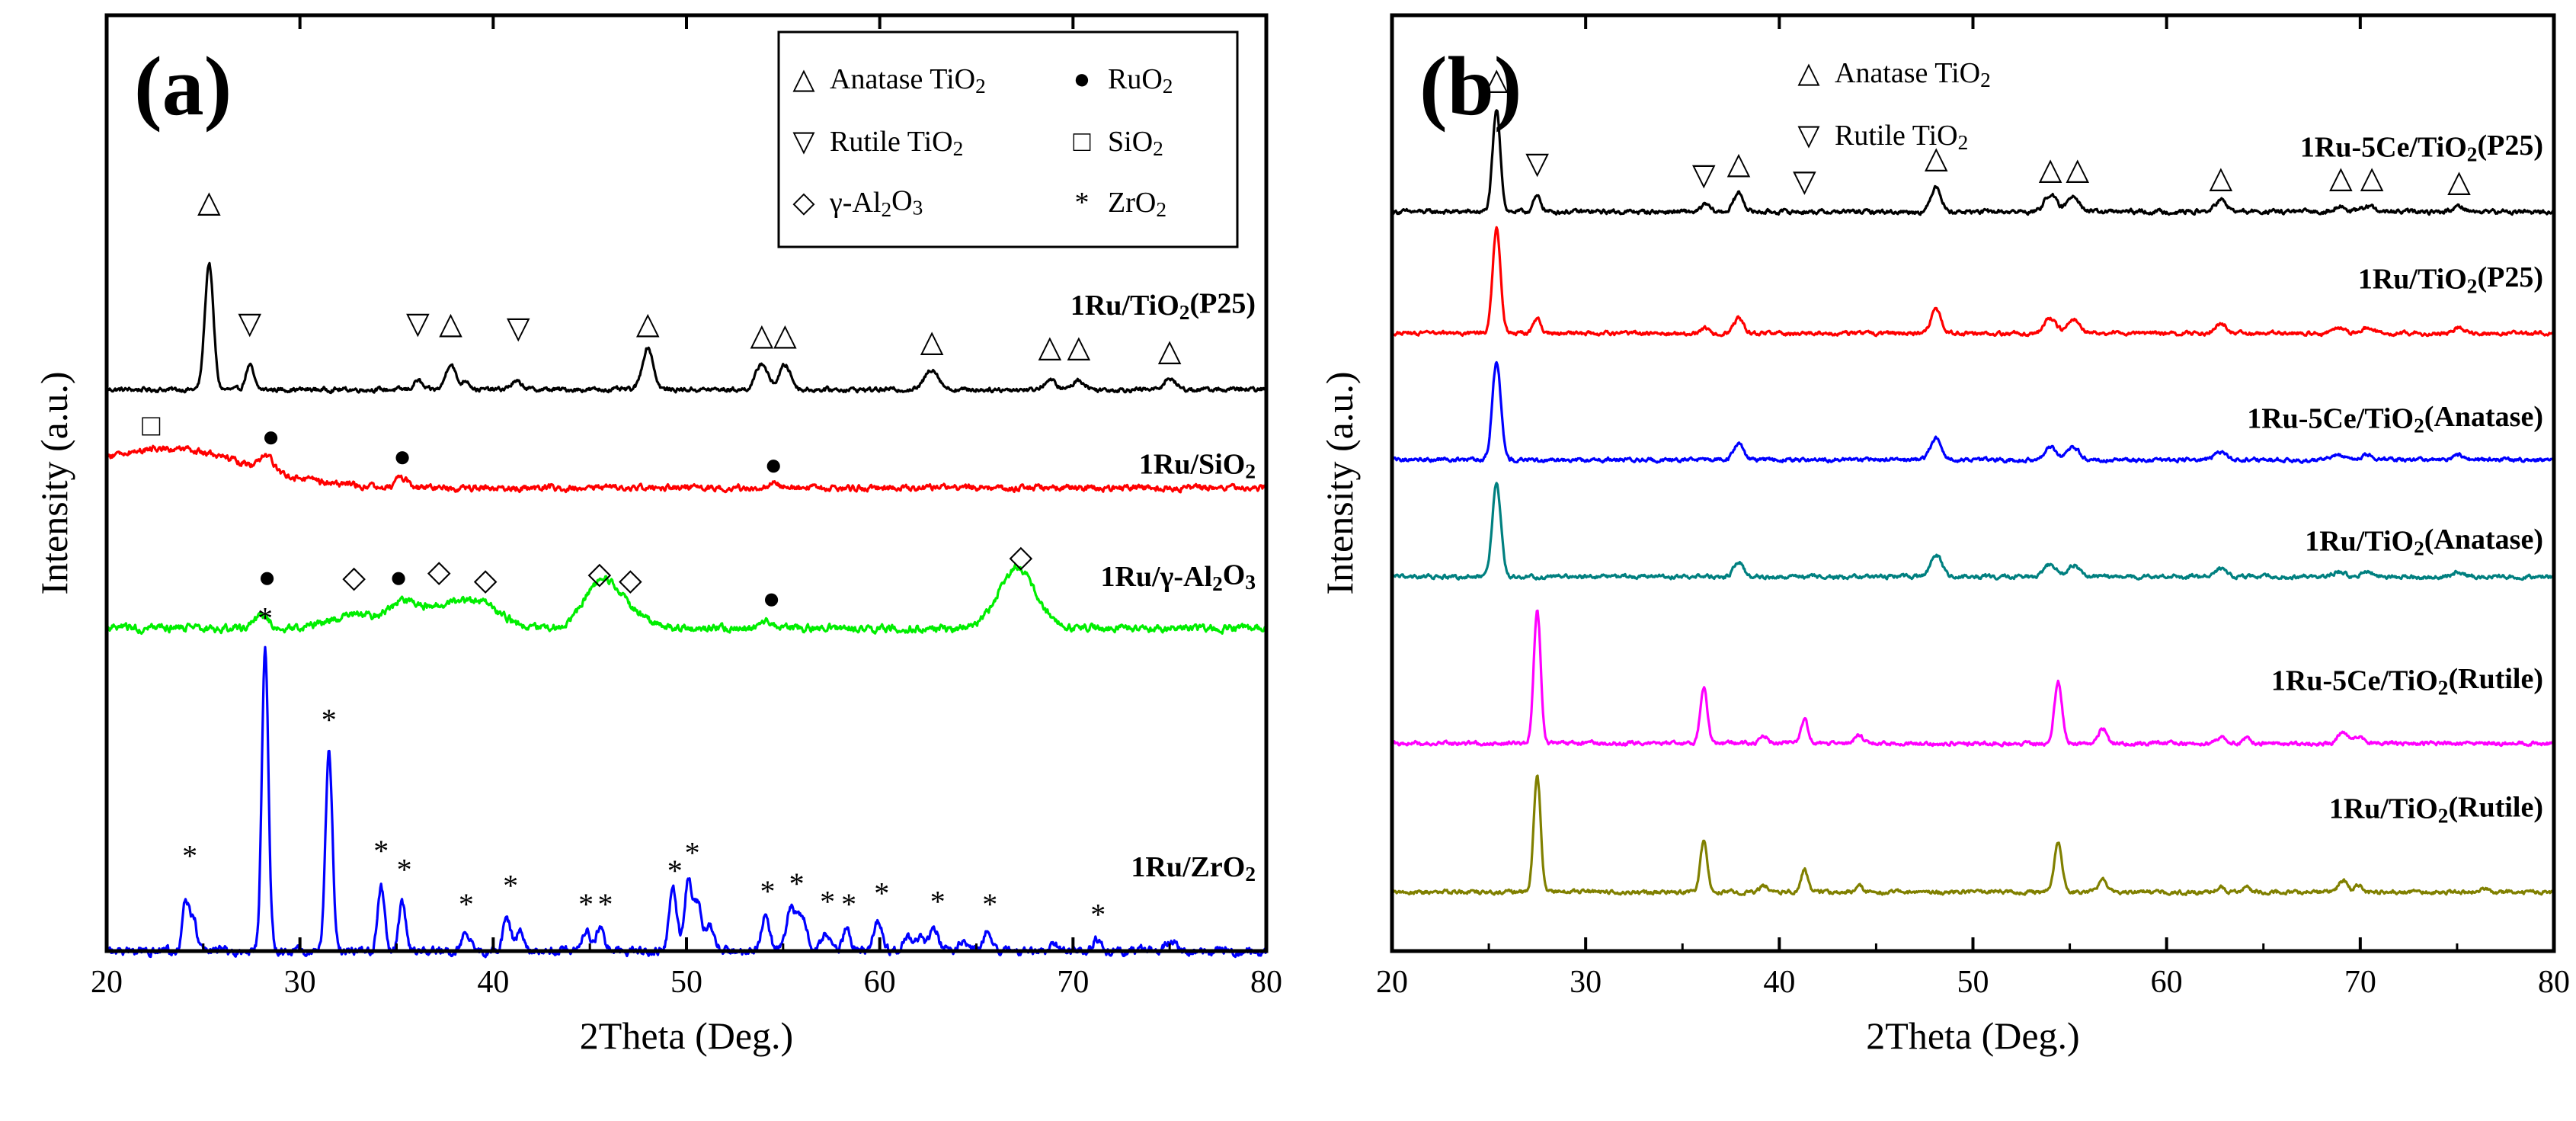  I want to click on y-axis-title: Intensity (a.u.), so click(1339, 483).